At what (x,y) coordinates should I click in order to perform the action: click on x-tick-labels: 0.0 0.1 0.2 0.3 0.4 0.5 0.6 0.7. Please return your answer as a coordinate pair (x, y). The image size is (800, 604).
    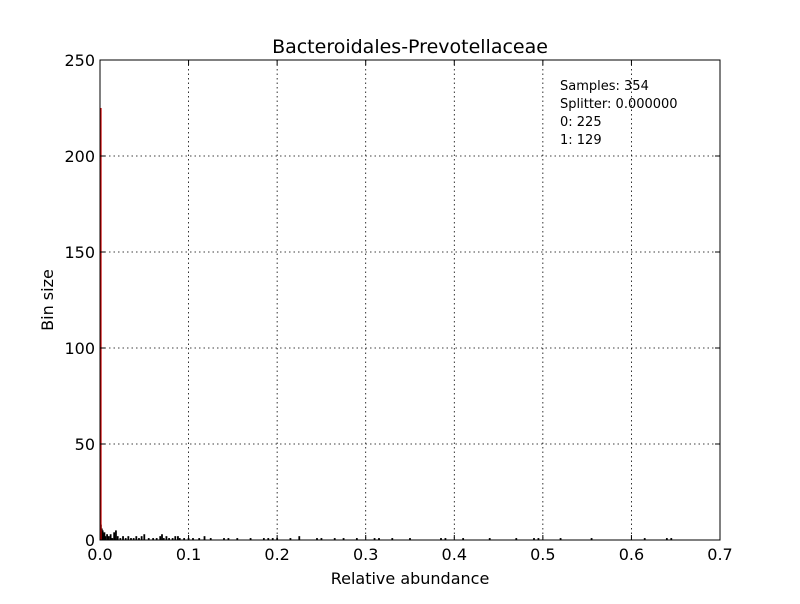
    Looking at the image, I should click on (409, 554).